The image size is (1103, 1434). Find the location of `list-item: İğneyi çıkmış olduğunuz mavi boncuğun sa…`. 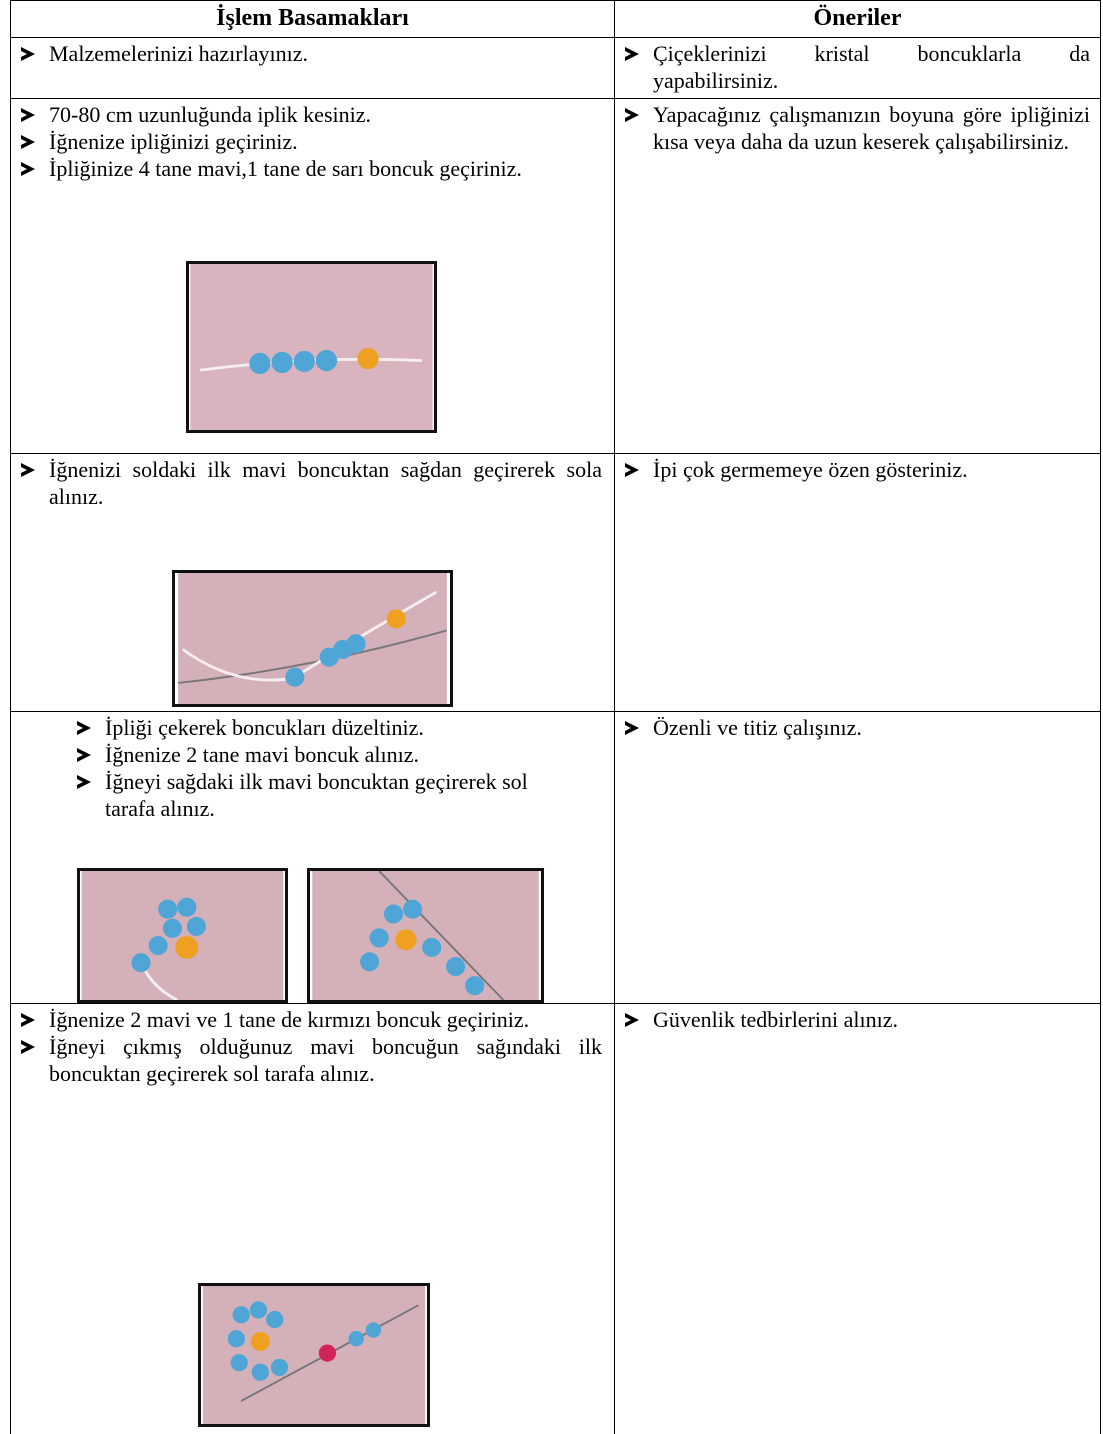

list-item: İğneyi çıkmış olduğunuz mavi boncuğun sa… is located at coordinates (306, 1060).